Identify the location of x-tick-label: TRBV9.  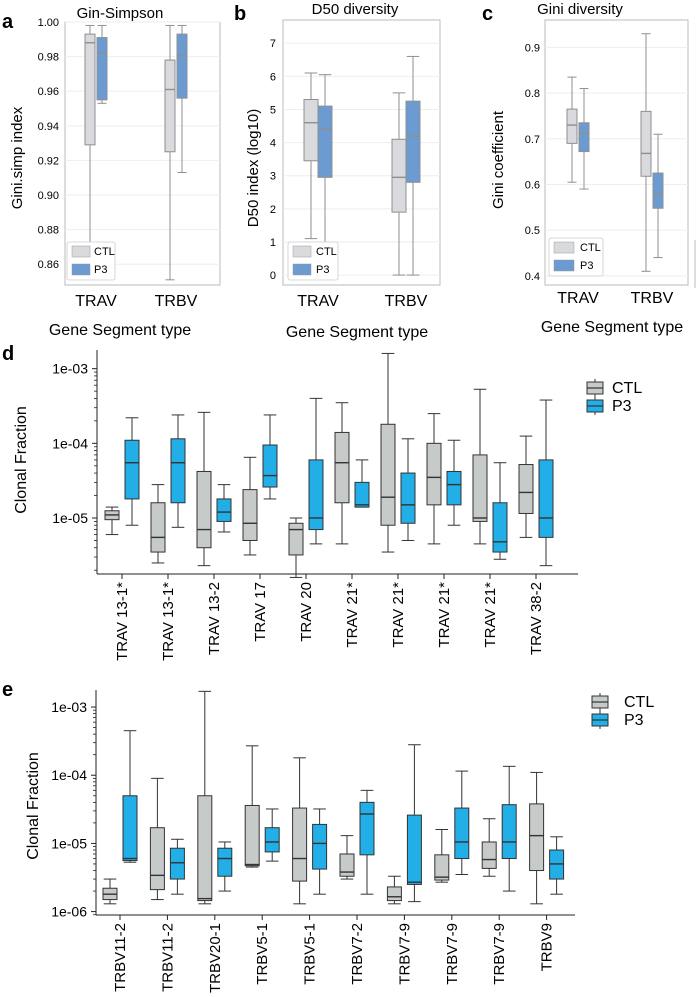
(547, 947).